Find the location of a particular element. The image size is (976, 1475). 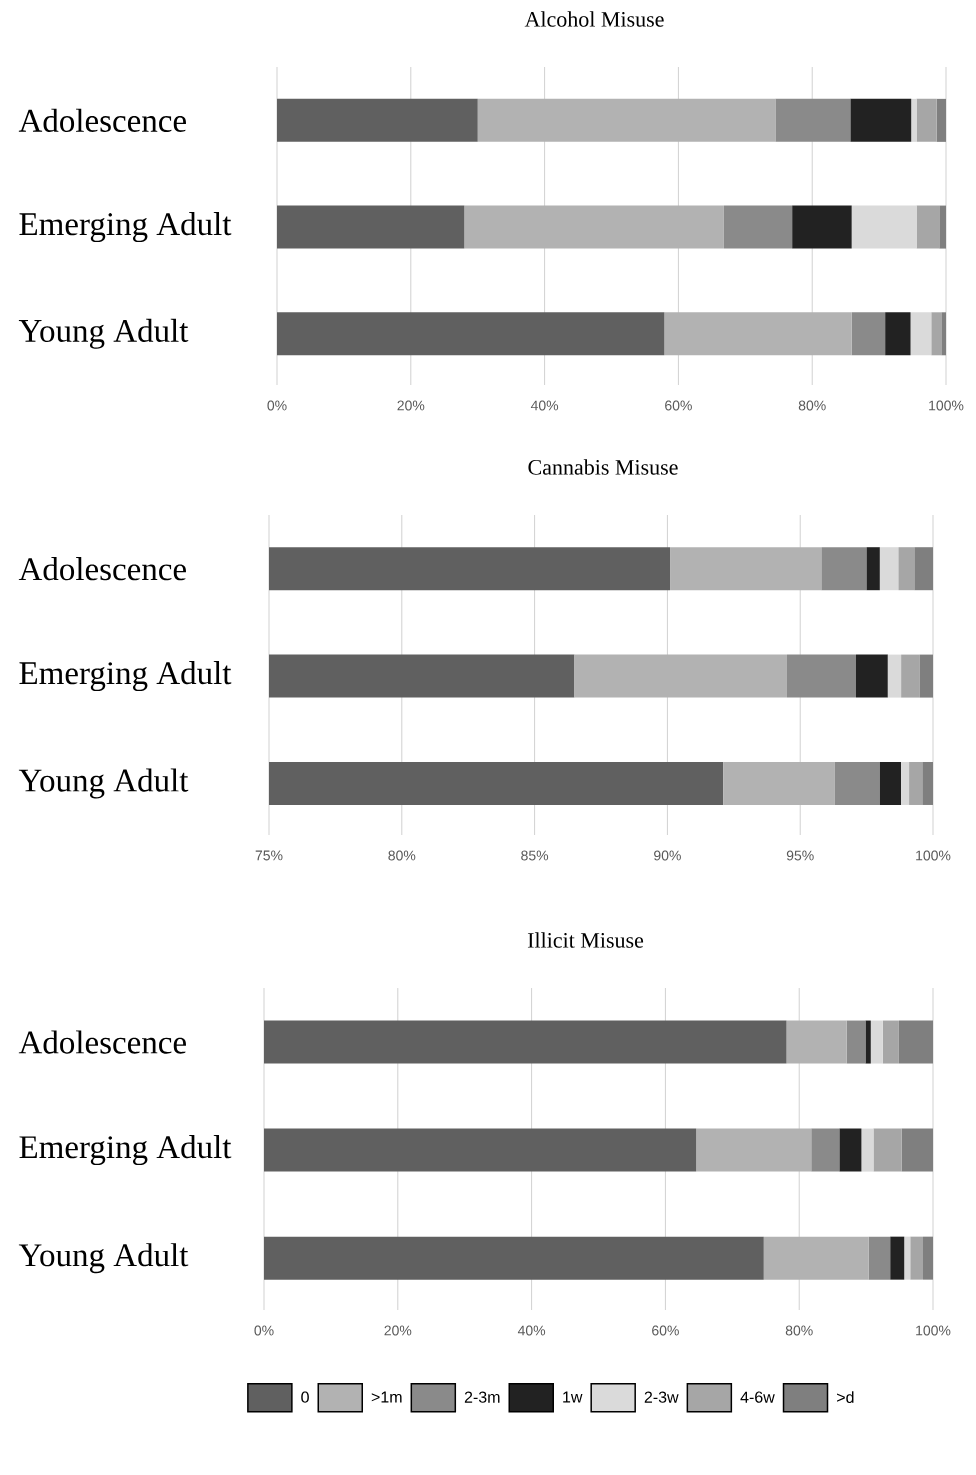

x-tick-label: 95% is located at coordinates (800, 855).